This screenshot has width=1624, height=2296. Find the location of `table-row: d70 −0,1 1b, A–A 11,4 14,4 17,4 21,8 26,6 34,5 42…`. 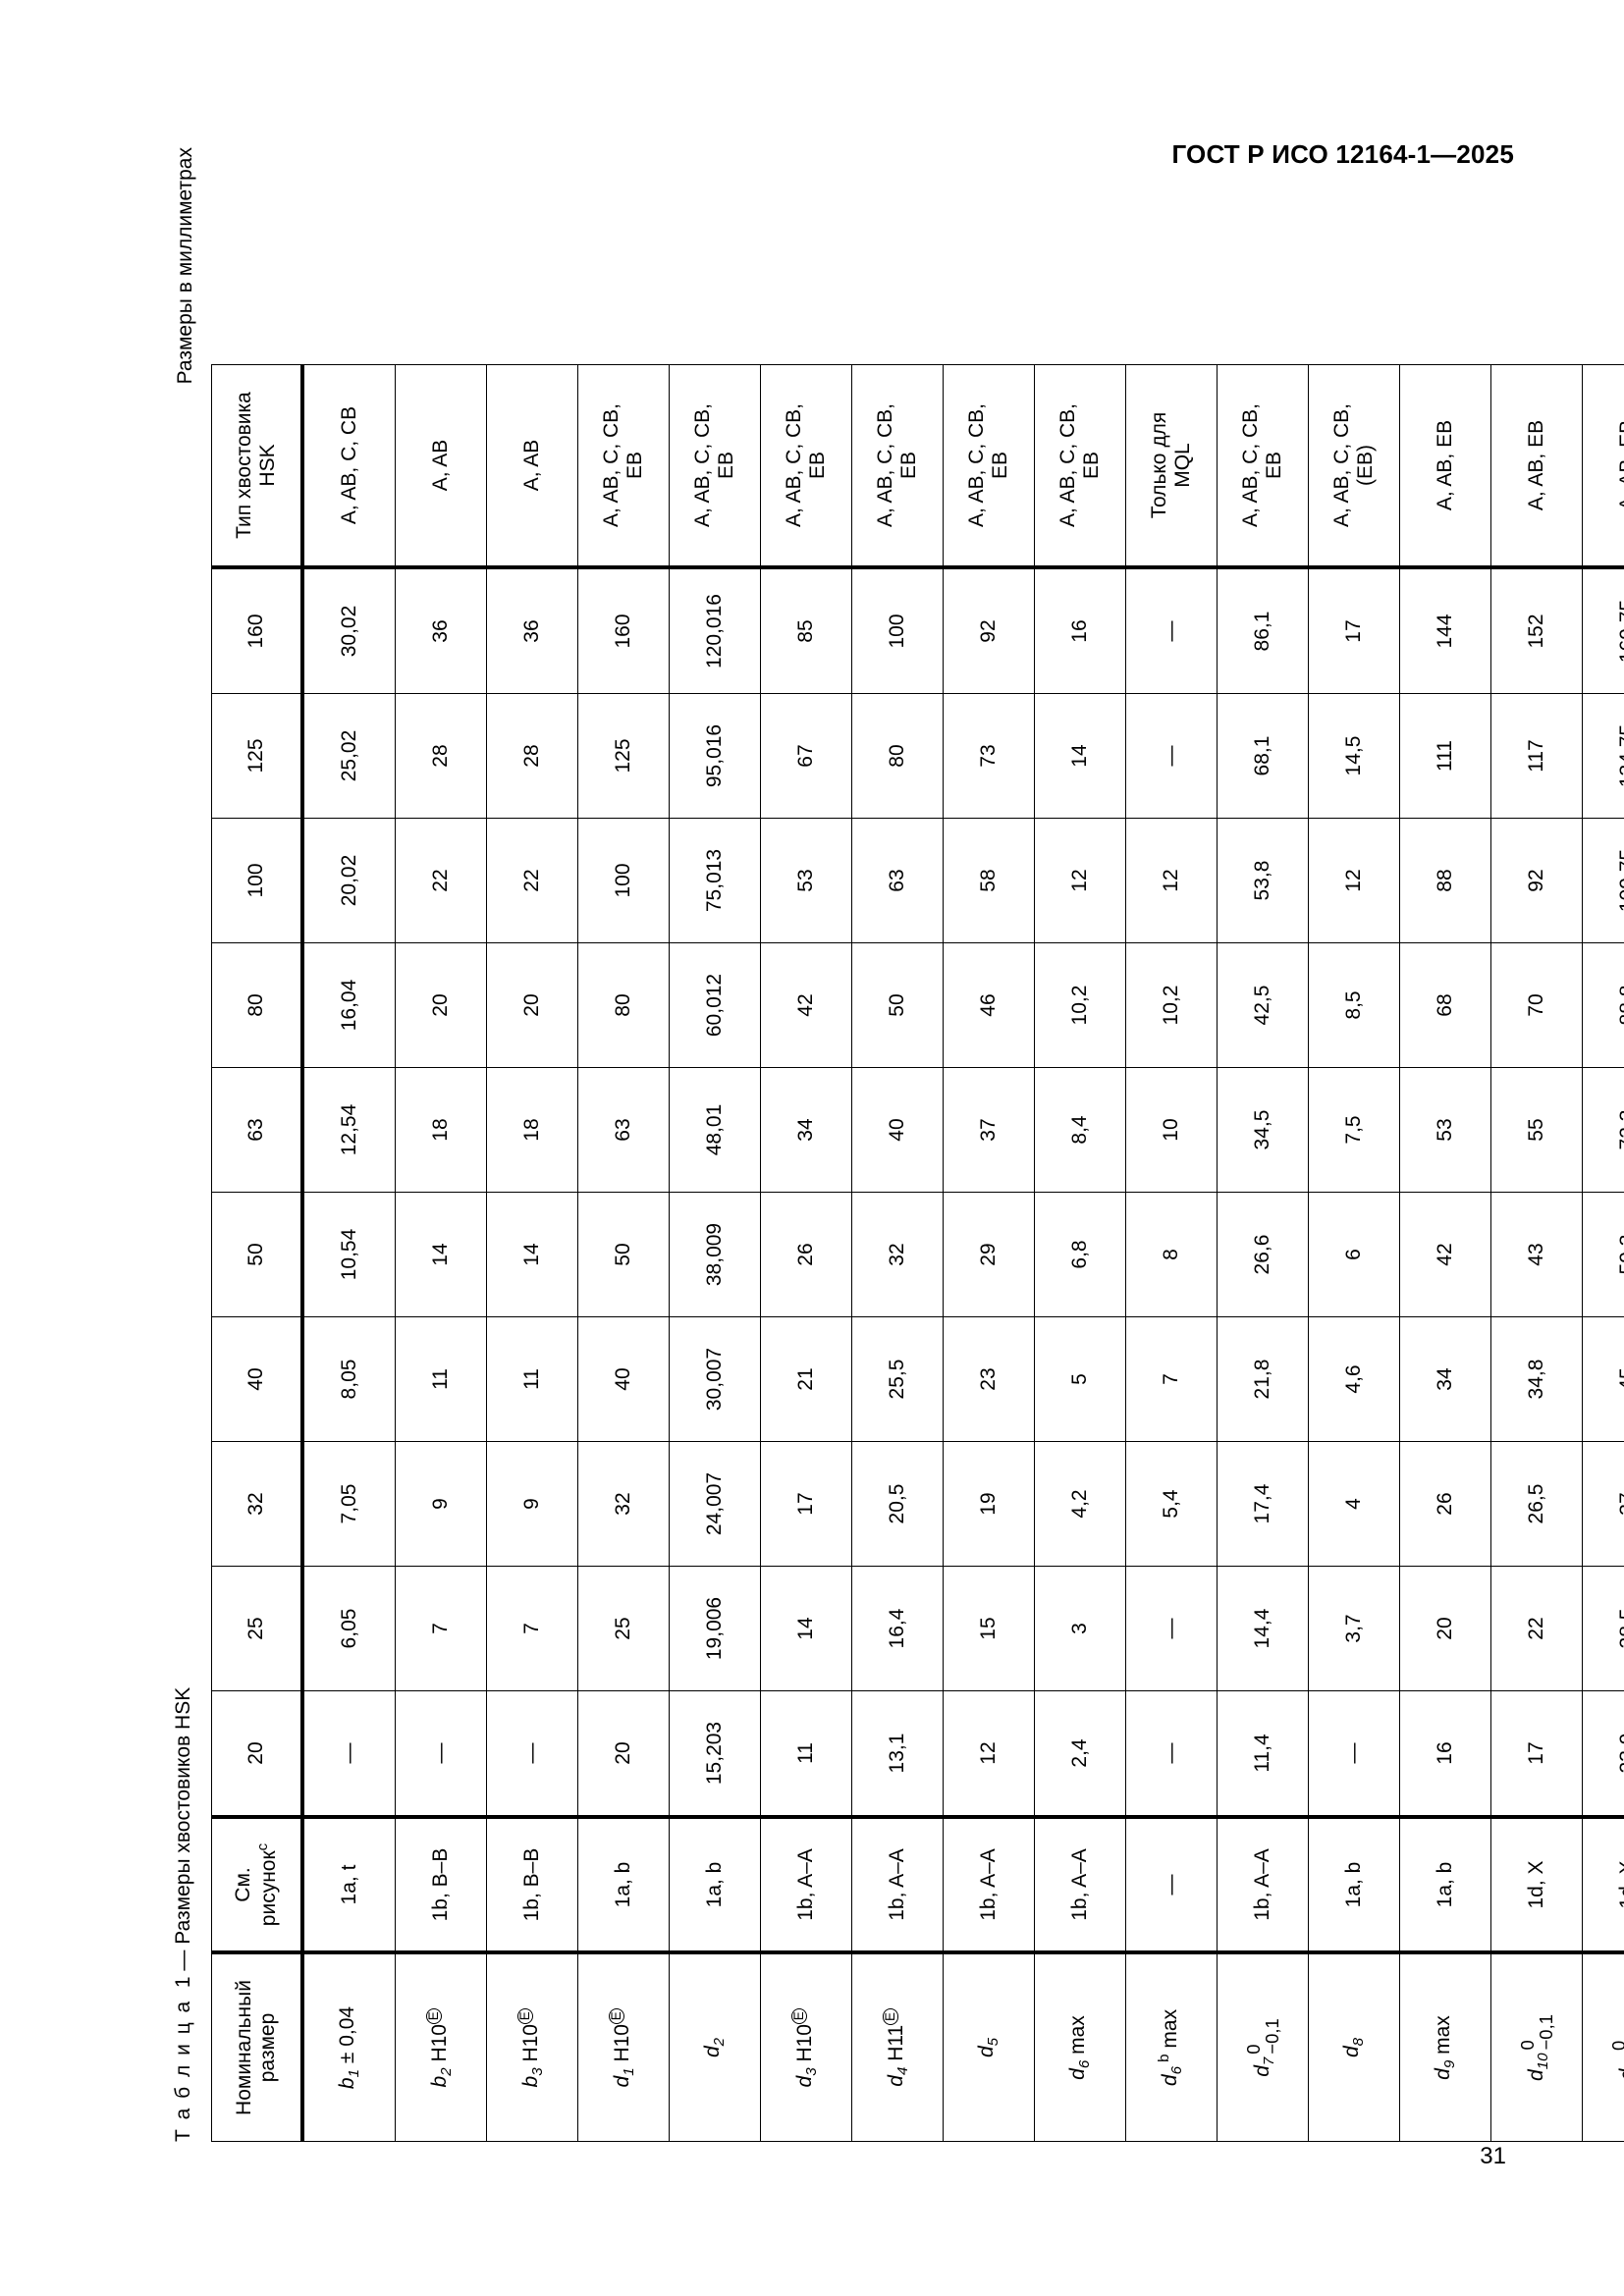

table-row: d70 −0,1 1b, A–A 11,4 14,4 17,4 21,8 26,6 34,5 42… is located at coordinates (1263, 1252).